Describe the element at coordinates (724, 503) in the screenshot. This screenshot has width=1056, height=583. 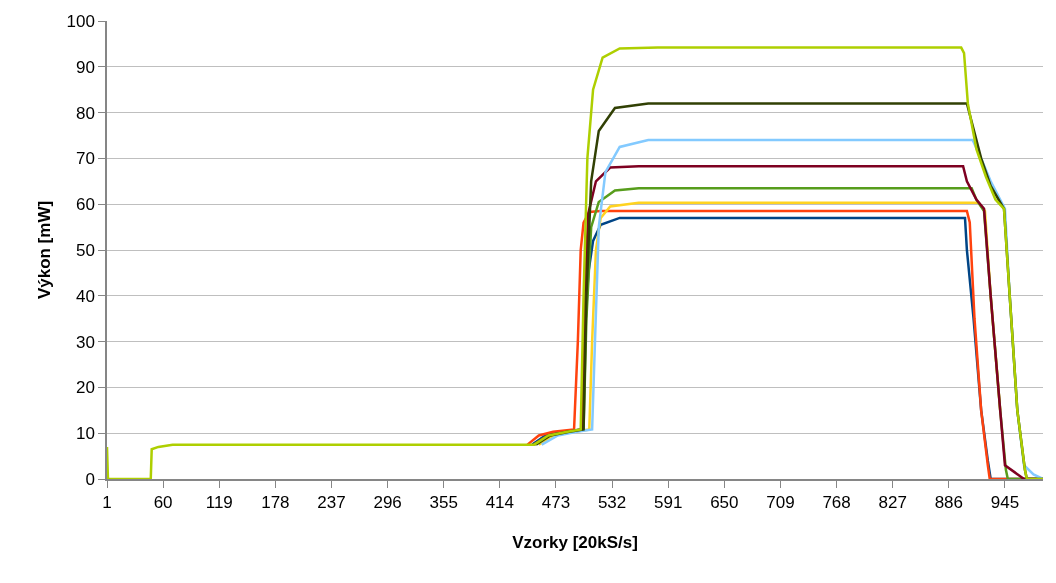
I see `x-tick-label: 650` at that location.